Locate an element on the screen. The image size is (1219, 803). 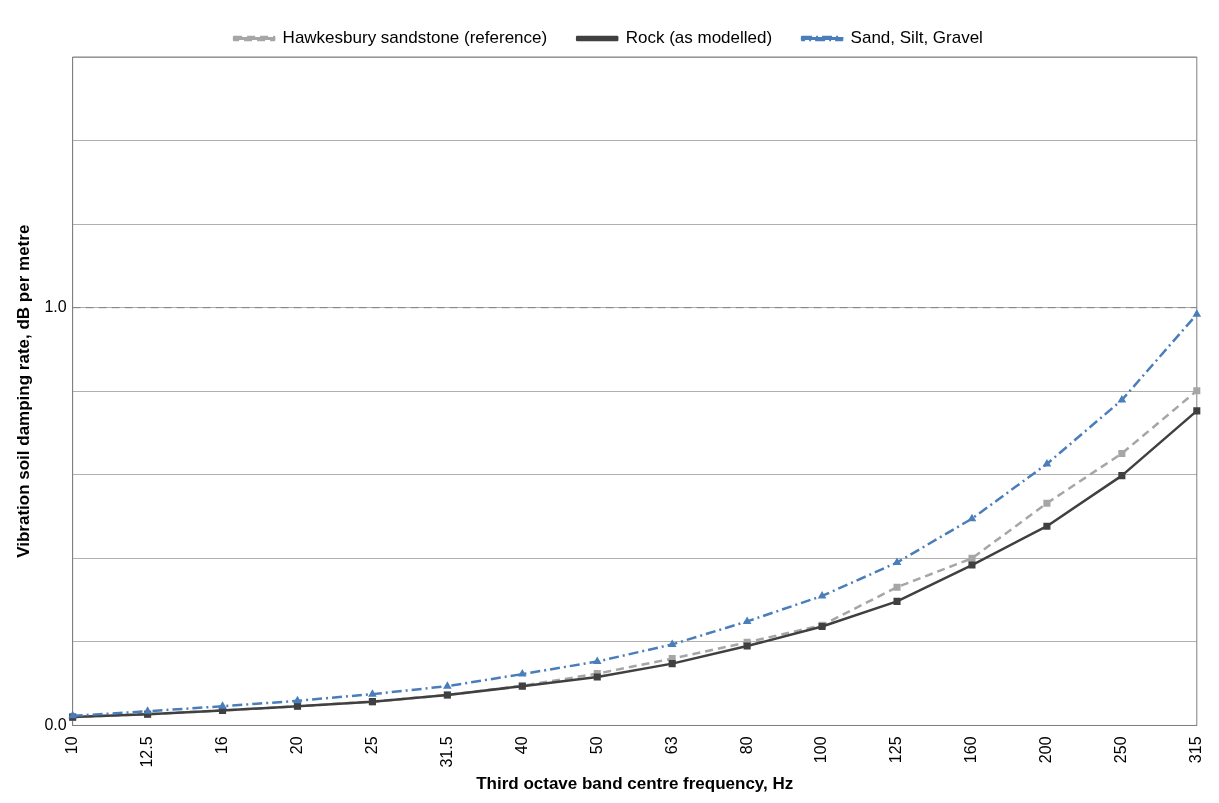
x-tick-label: 10 is located at coordinates (72, 745).